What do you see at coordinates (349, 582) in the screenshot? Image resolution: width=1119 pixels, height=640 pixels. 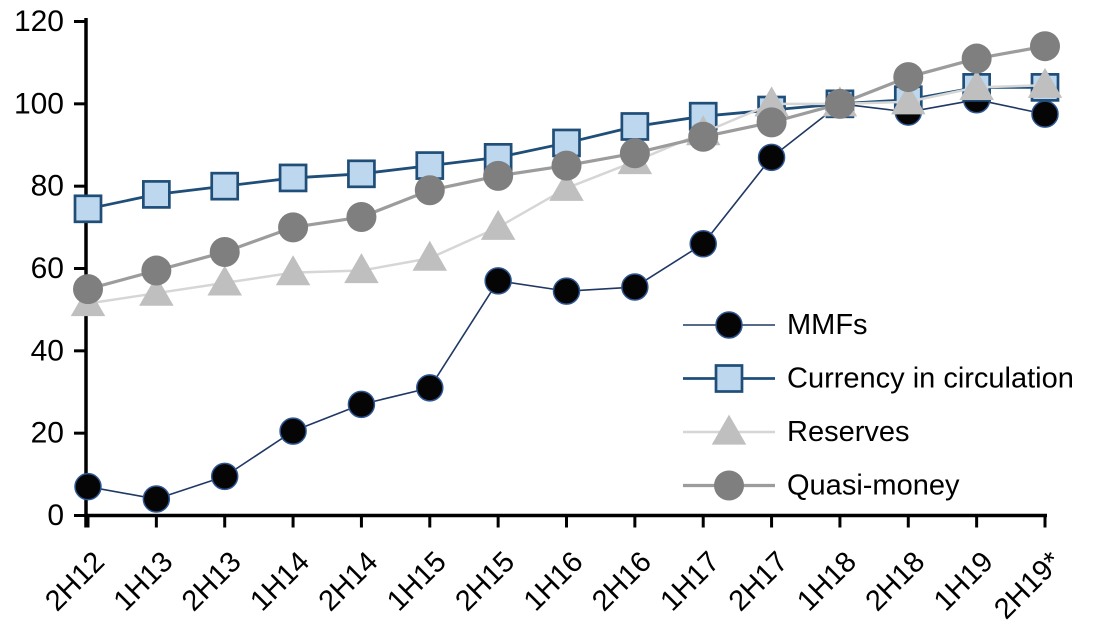 I see `x-axis-tick-label: 2H14` at bounding box center [349, 582].